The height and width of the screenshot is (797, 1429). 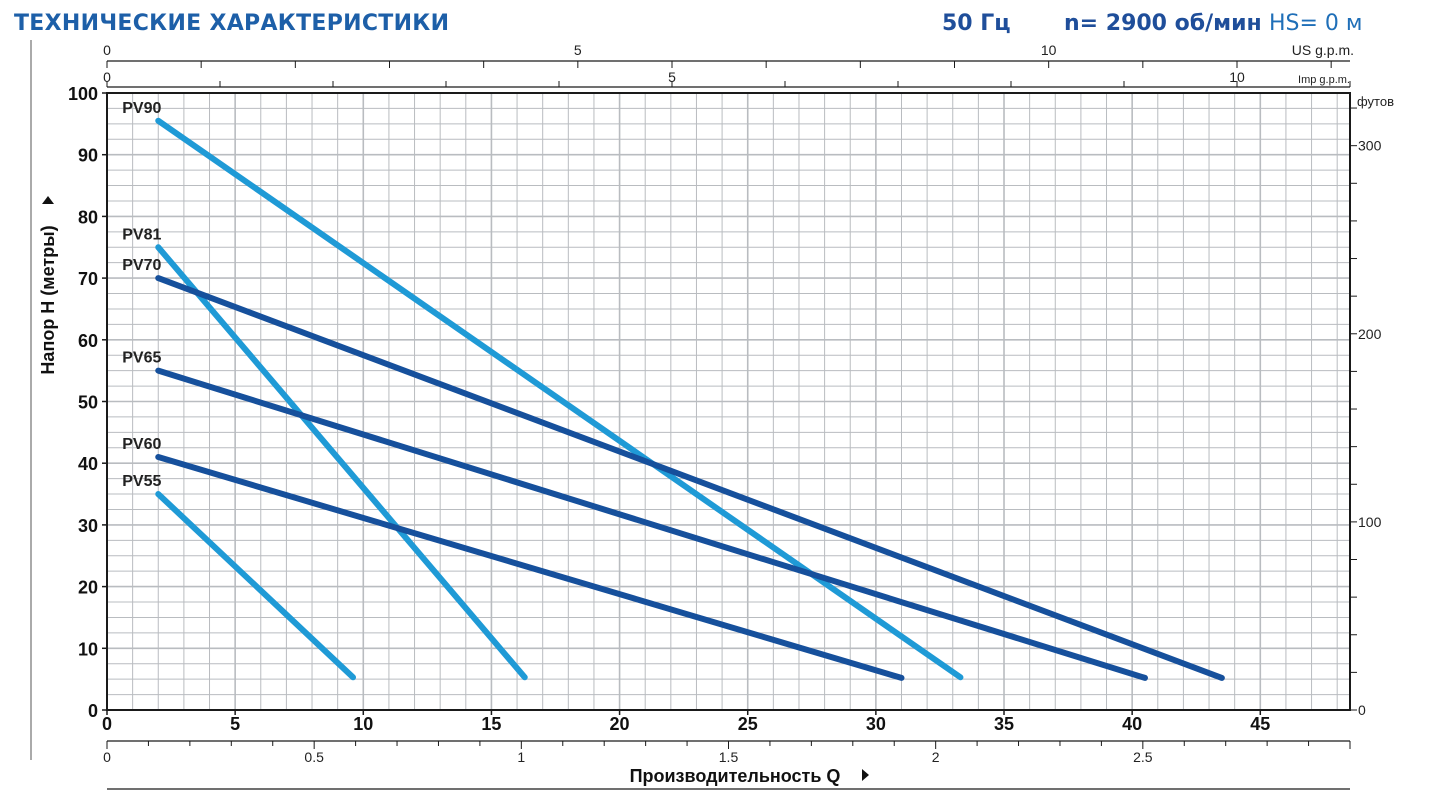 I want to click on series-label-pv81: PV81, so click(x=141, y=234).